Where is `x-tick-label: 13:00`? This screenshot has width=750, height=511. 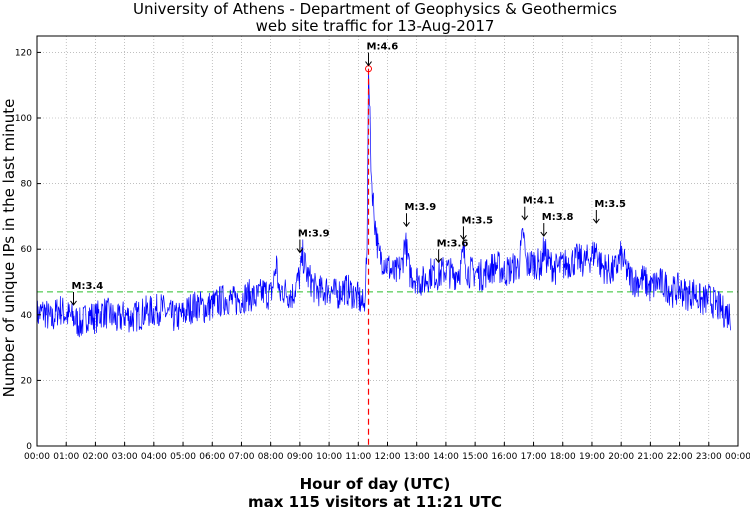
x-tick-label: 13:00 is located at coordinates (417, 457).